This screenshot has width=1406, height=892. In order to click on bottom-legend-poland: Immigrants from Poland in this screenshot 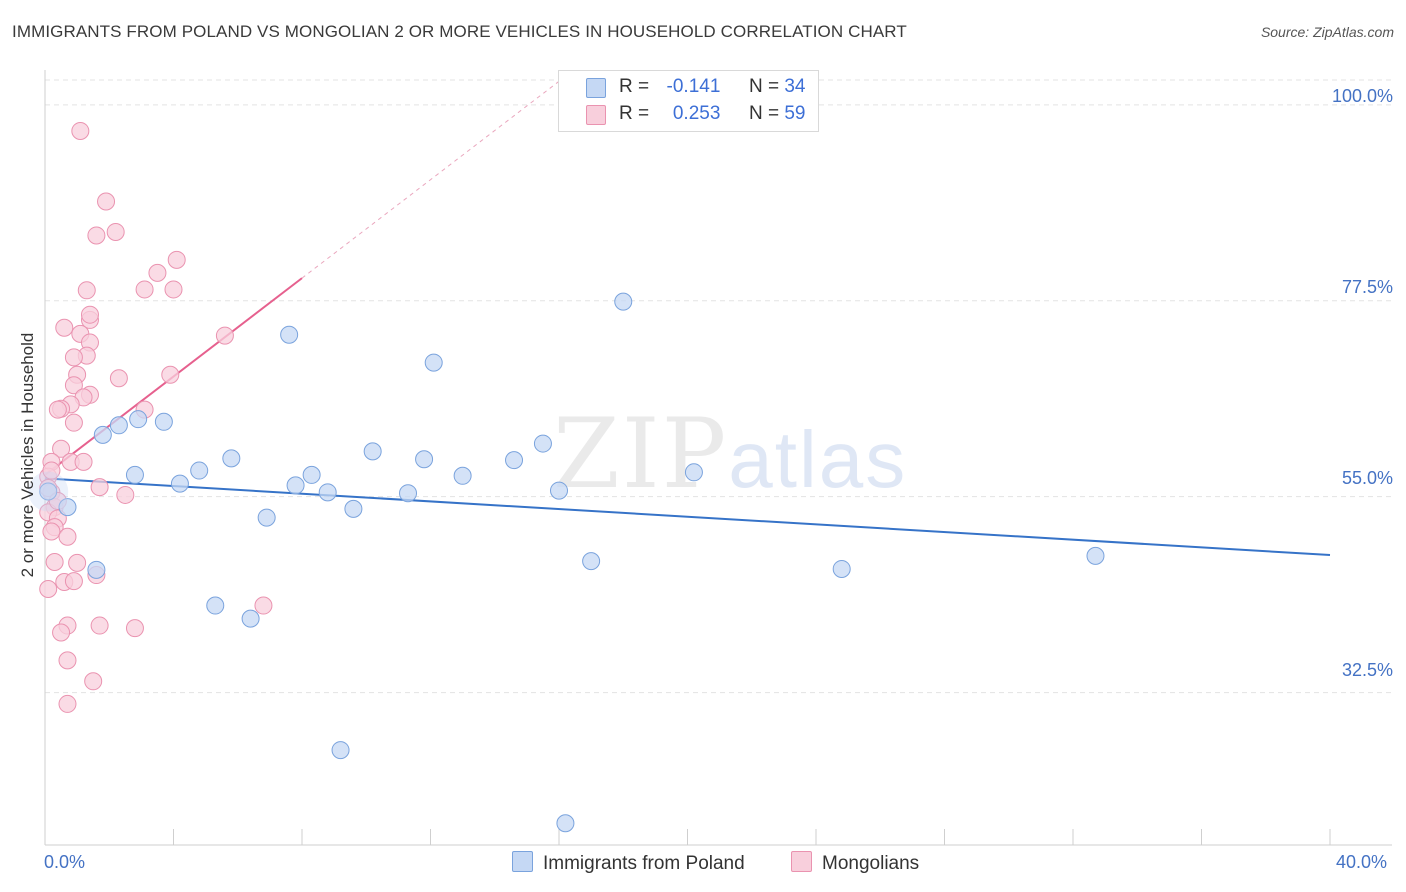, I will do `click(628, 863)`.